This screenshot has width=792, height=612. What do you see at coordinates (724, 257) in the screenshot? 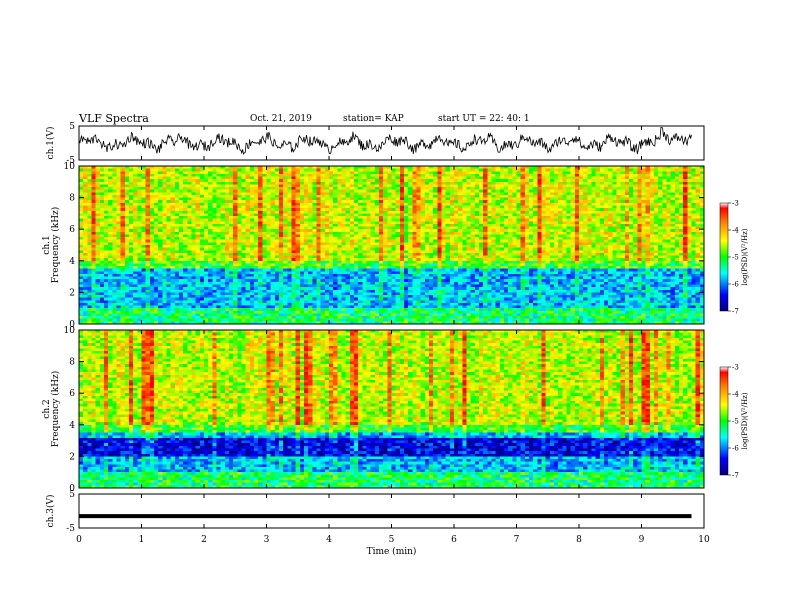
I see `ch1_spectrogram-colorbar` at bounding box center [724, 257].